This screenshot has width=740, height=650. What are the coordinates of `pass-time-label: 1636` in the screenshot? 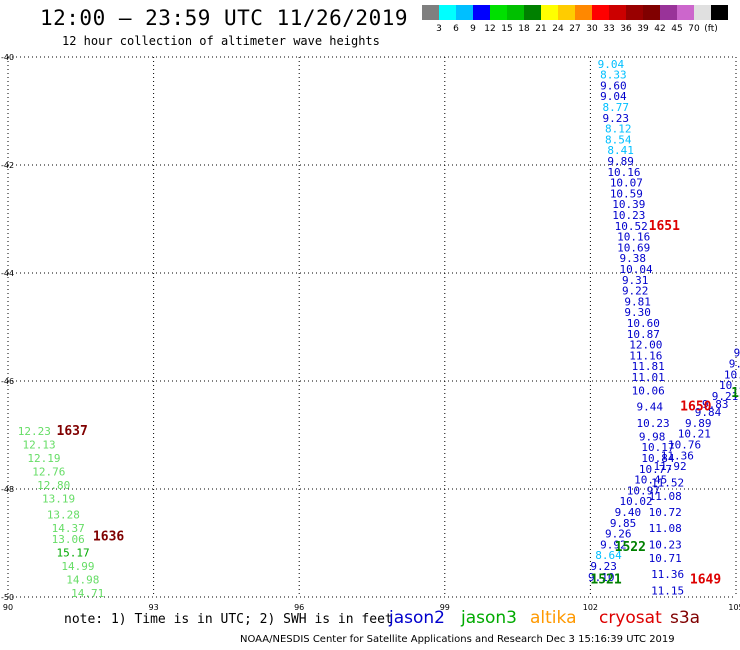 It's located at (108, 536).